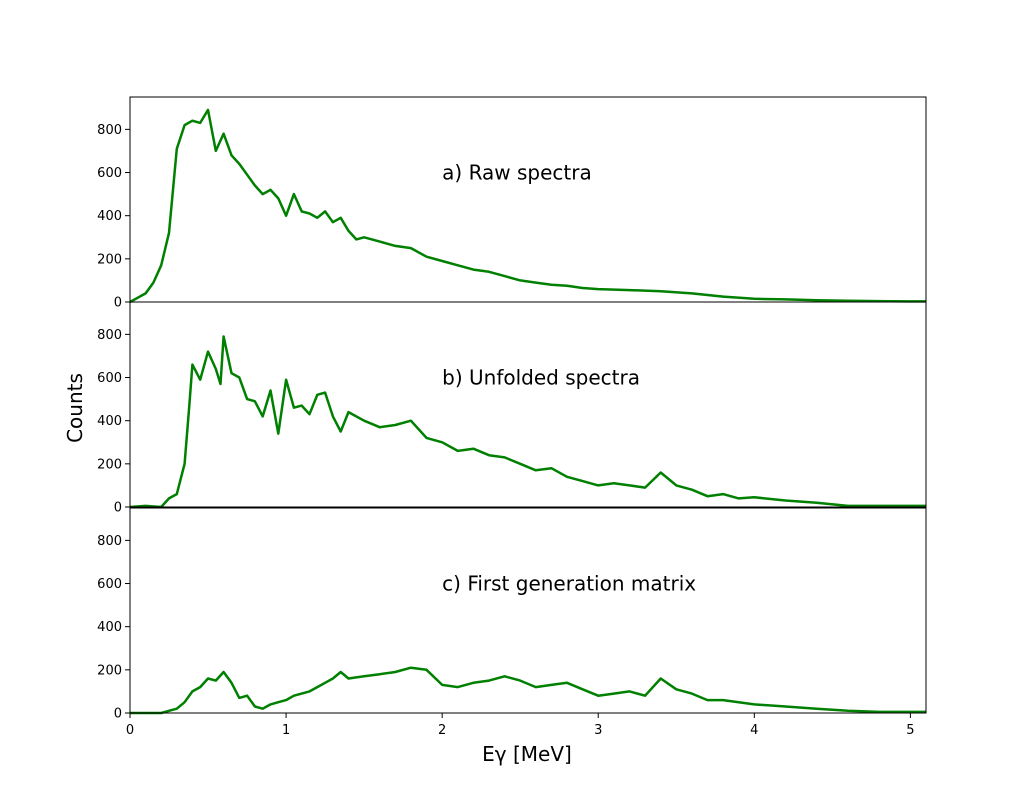 The height and width of the screenshot is (802, 1029). Describe the element at coordinates (286, 730) in the screenshot. I see `x-tick-label: 1` at that location.